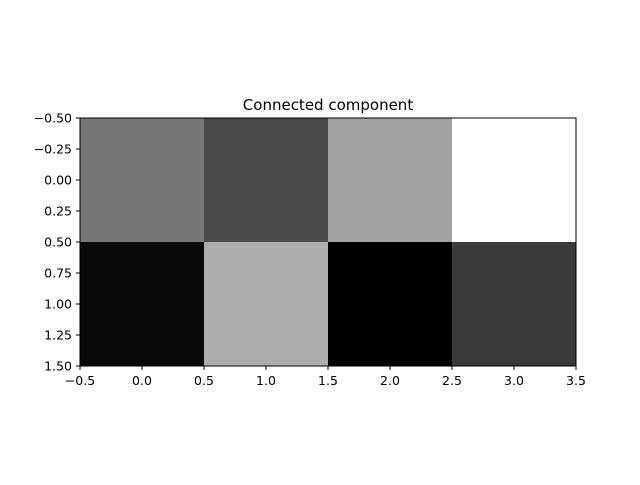 The image size is (640, 485). Describe the element at coordinates (142, 180) in the screenshot. I see `heatmap-cell-r0-c0` at that location.